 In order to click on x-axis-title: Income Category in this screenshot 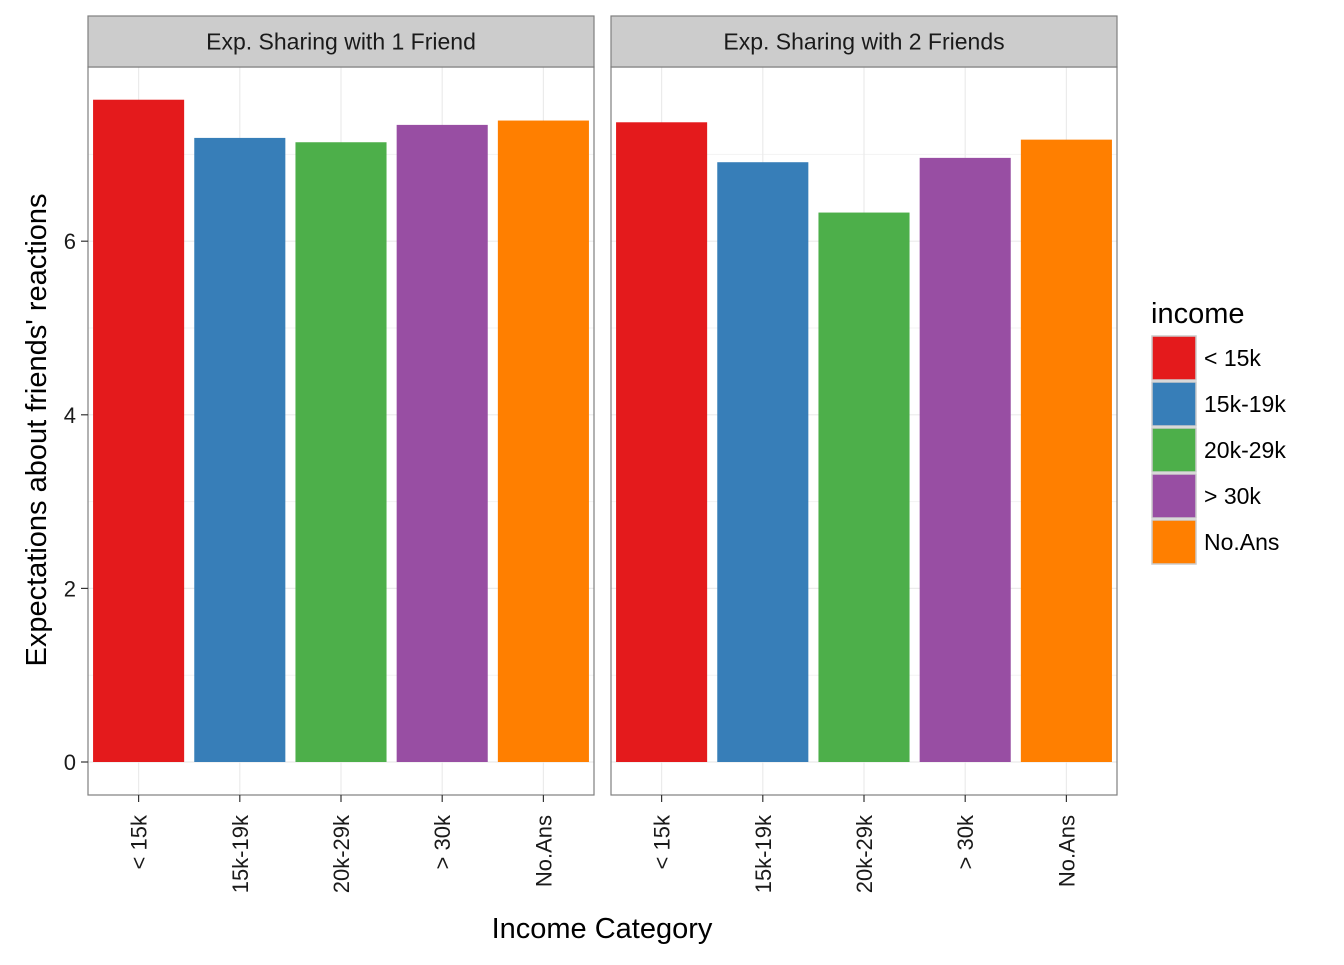, I will do `click(602, 929)`.